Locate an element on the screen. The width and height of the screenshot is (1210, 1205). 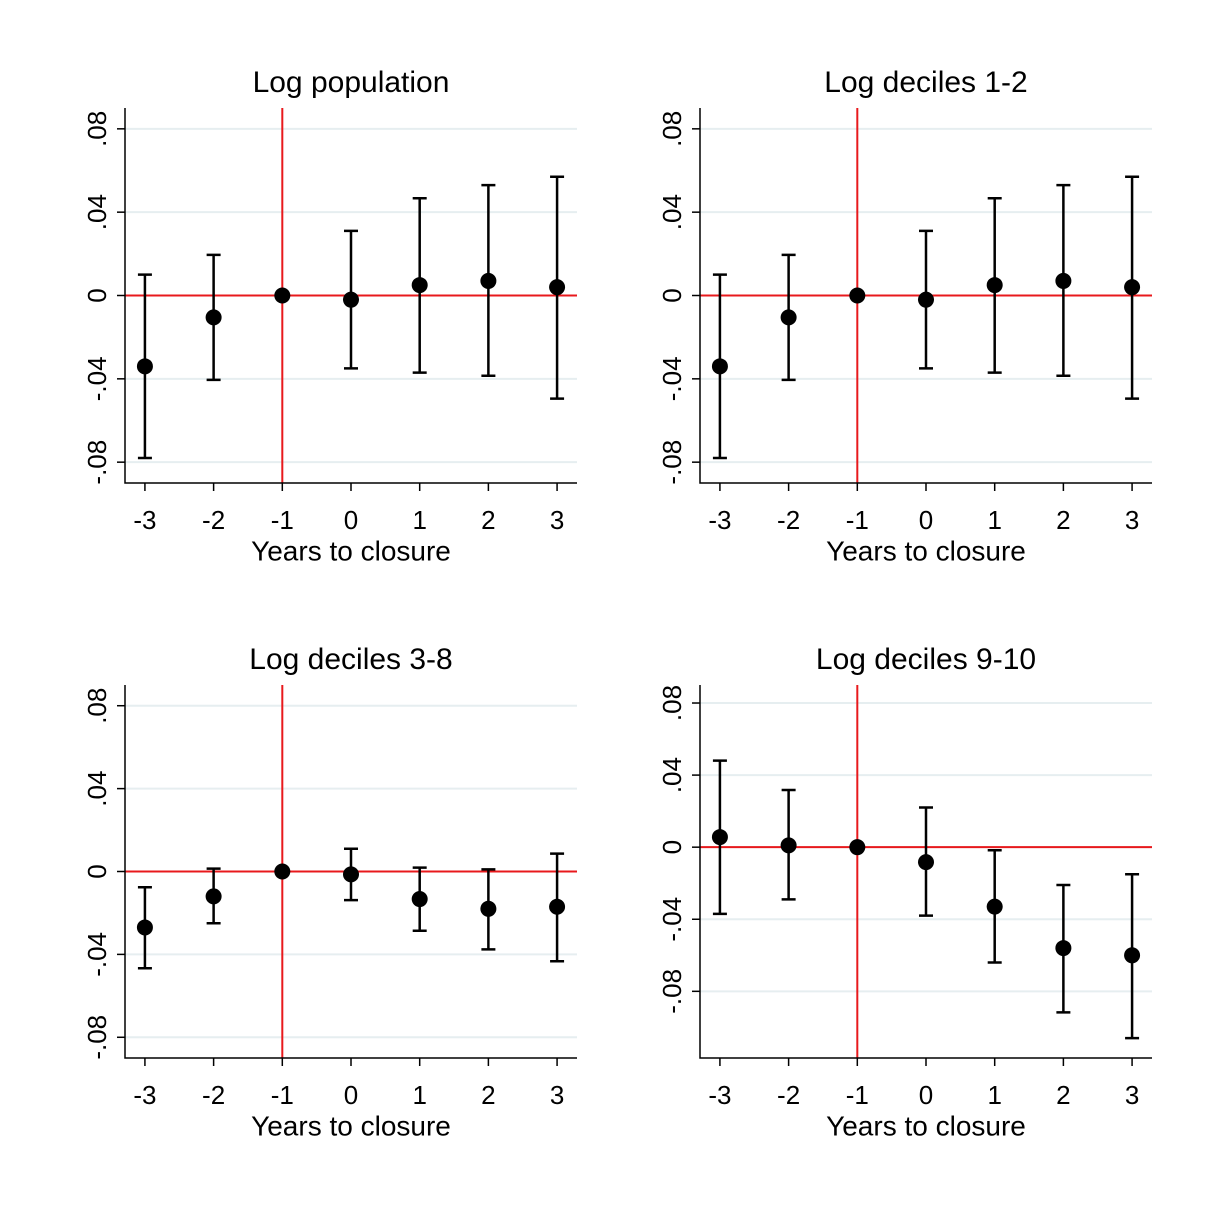
panel-title: Log deciles 3-8 is located at coordinates (350, 659).